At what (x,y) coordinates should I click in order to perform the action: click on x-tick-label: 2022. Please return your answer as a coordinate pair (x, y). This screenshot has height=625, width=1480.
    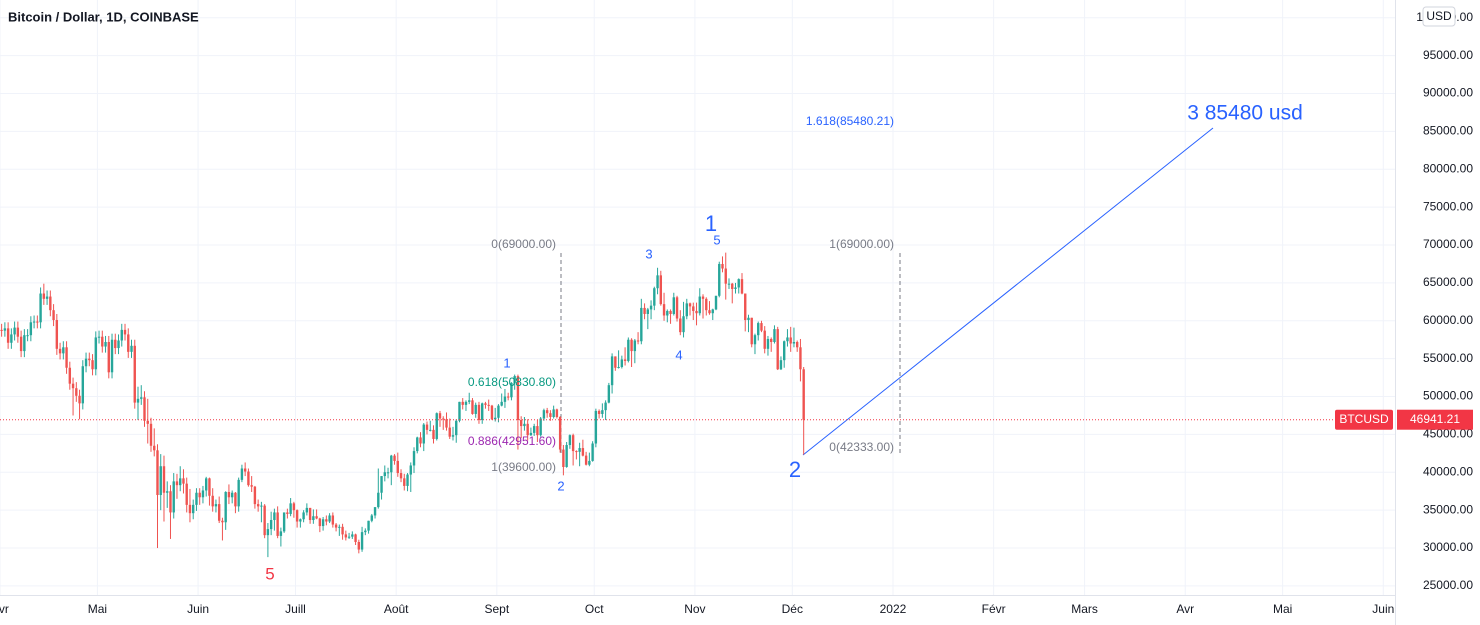
    Looking at the image, I should click on (893, 609).